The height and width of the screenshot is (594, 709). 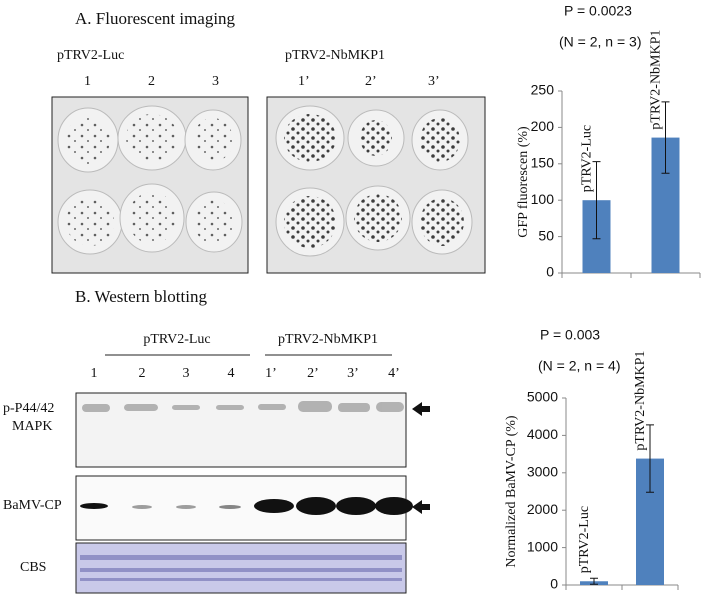 I want to click on row-label: MAPK, so click(x=32, y=426).